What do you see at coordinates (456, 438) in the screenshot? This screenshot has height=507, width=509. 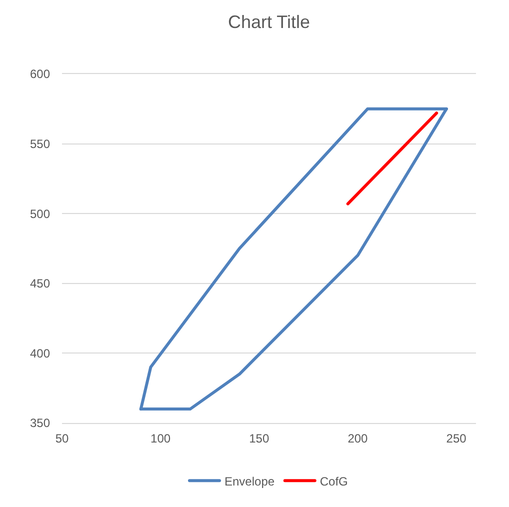 I see `x-tick-label: 250` at bounding box center [456, 438].